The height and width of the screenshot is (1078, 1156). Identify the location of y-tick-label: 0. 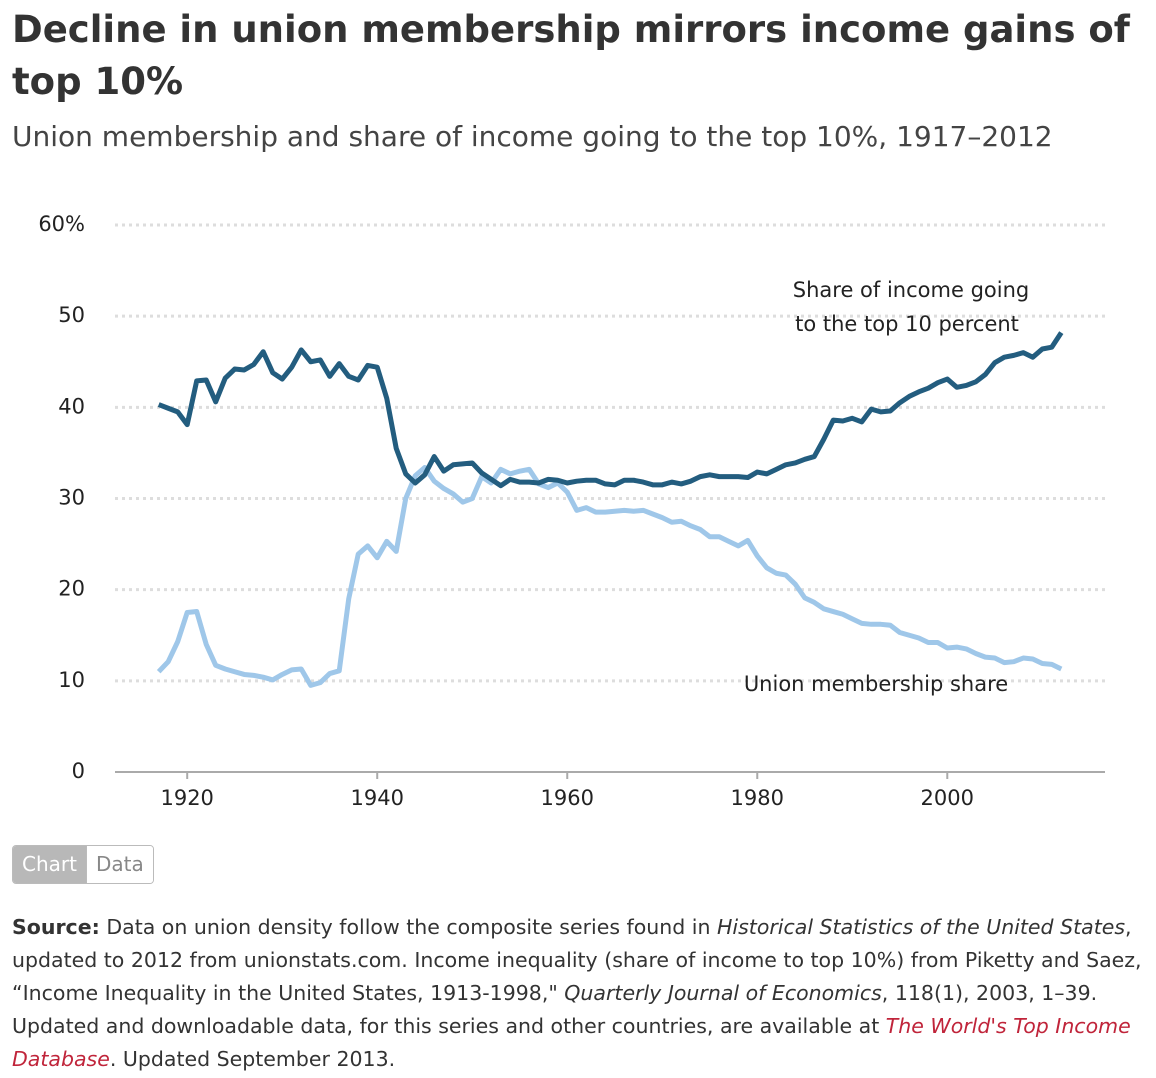
(78, 771).